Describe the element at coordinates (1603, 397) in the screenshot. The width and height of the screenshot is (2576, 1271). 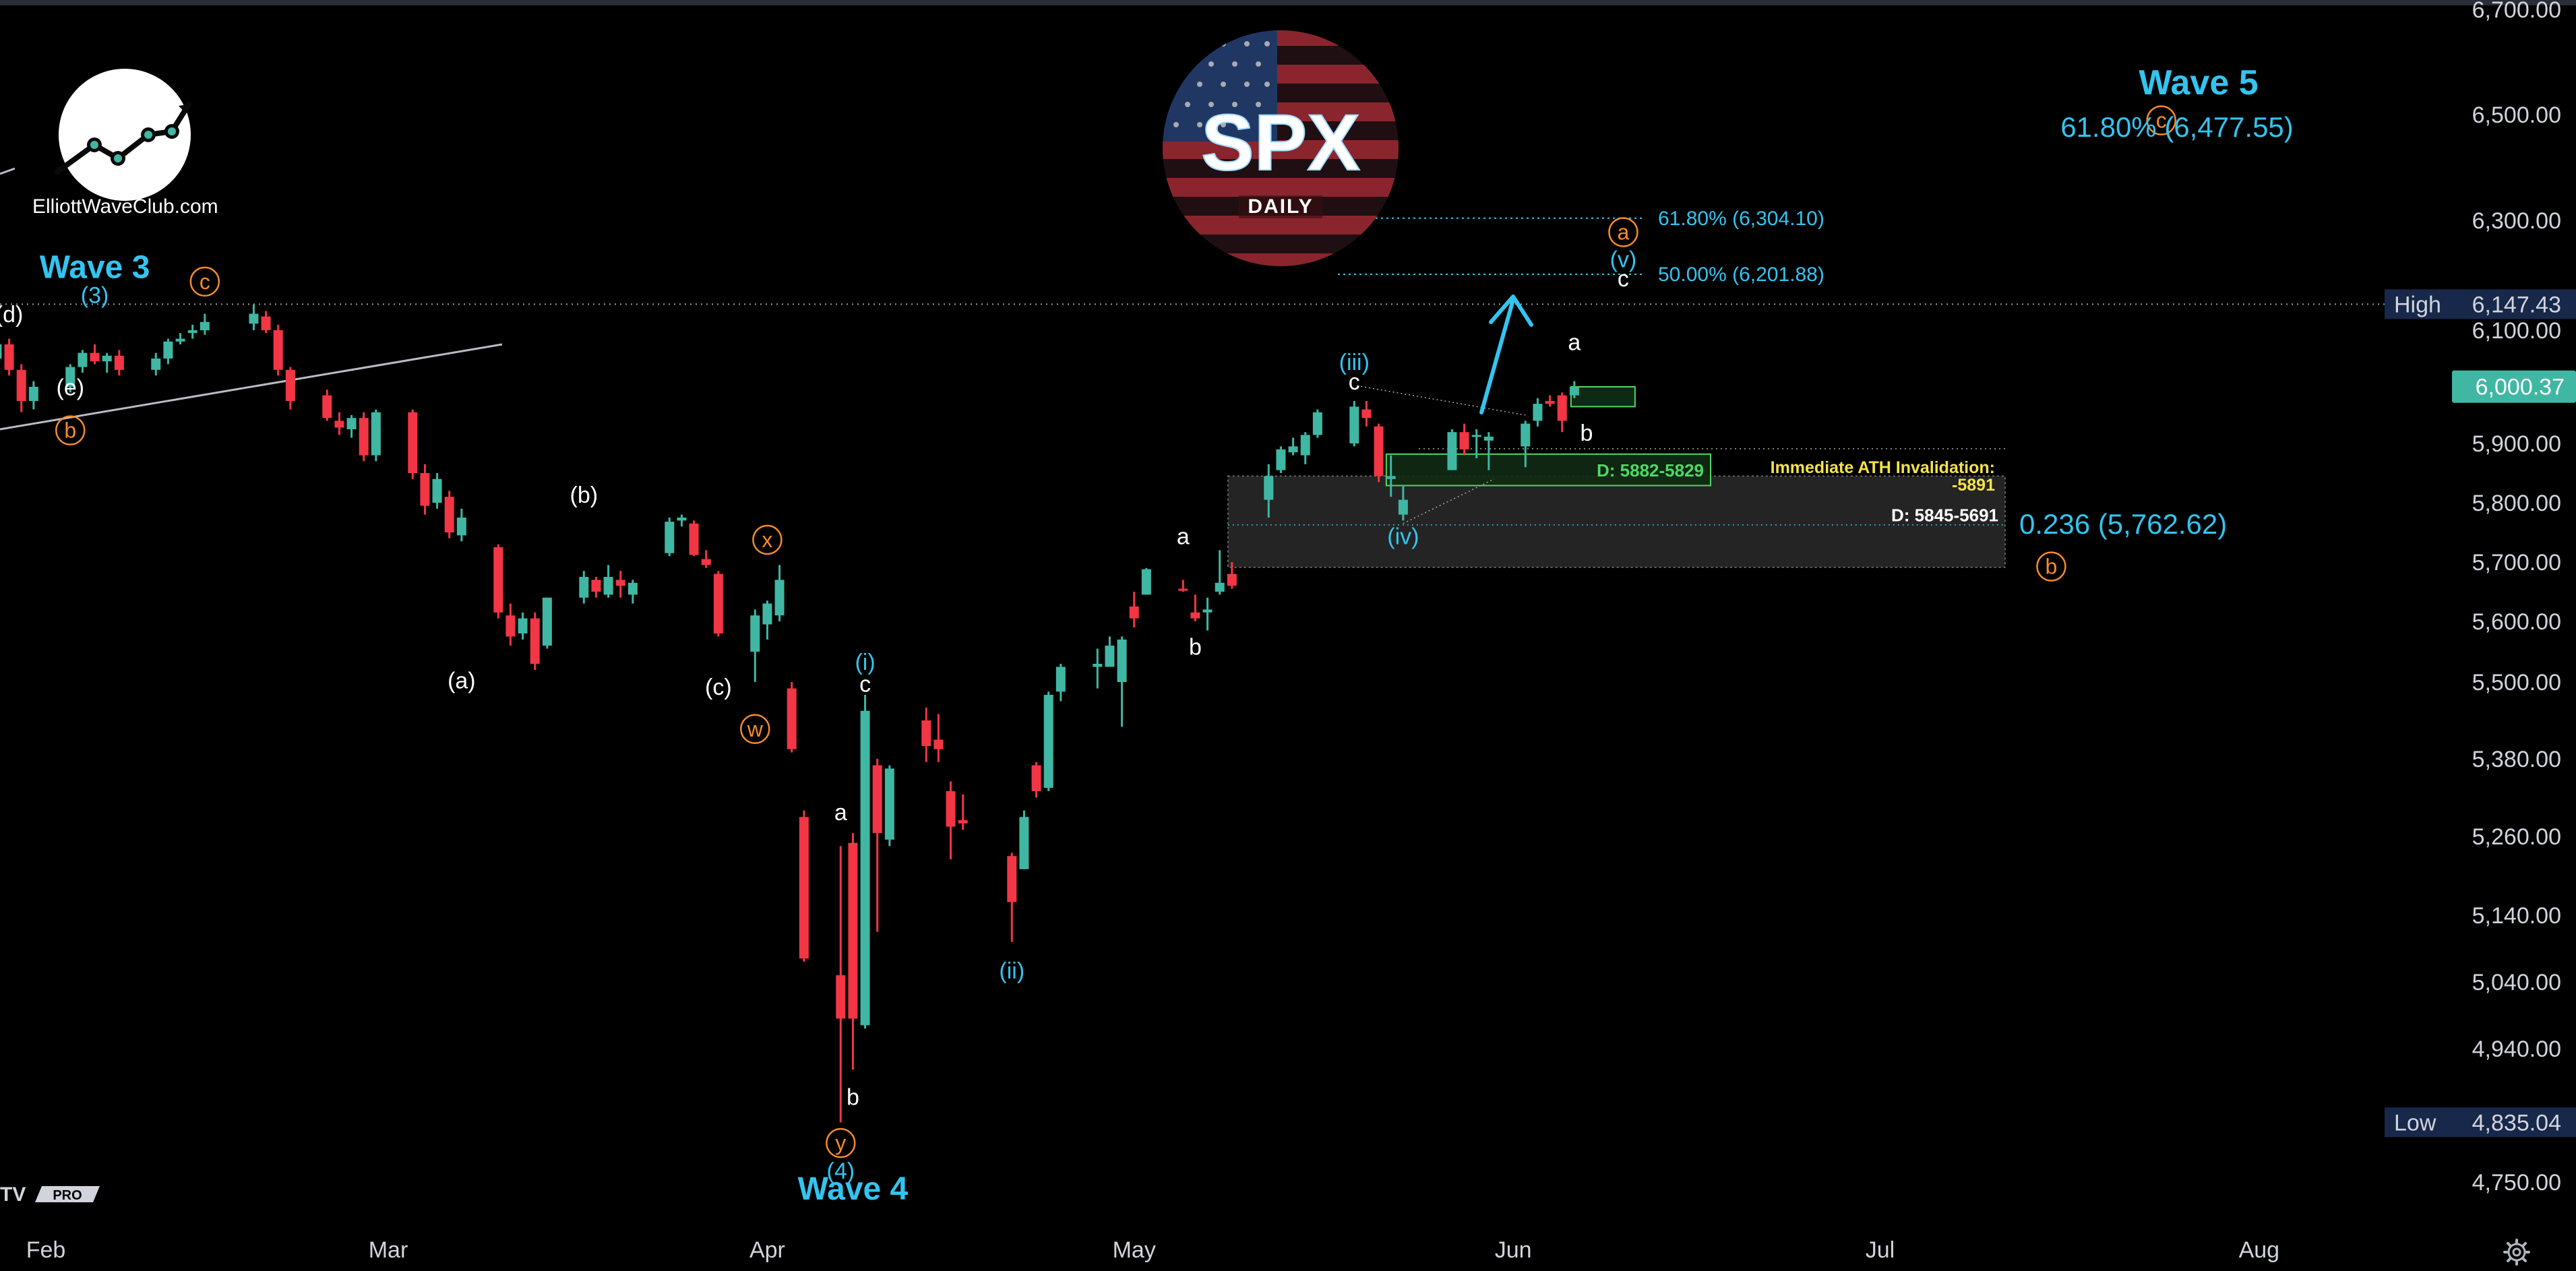
I see `entry-zone` at that location.